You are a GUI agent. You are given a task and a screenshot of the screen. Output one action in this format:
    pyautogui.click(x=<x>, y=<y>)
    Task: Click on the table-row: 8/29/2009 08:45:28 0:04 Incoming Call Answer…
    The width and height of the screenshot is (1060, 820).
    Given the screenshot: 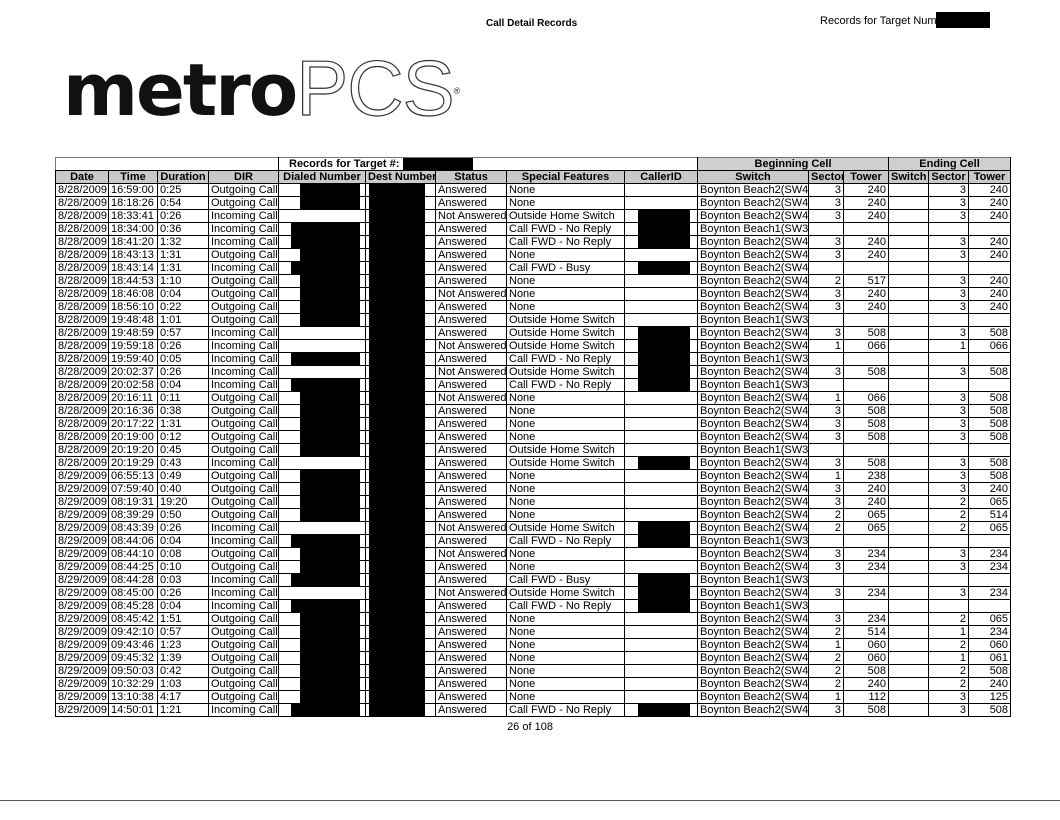 What is the action you would take?
    pyautogui.click(x=533, y=606)
    